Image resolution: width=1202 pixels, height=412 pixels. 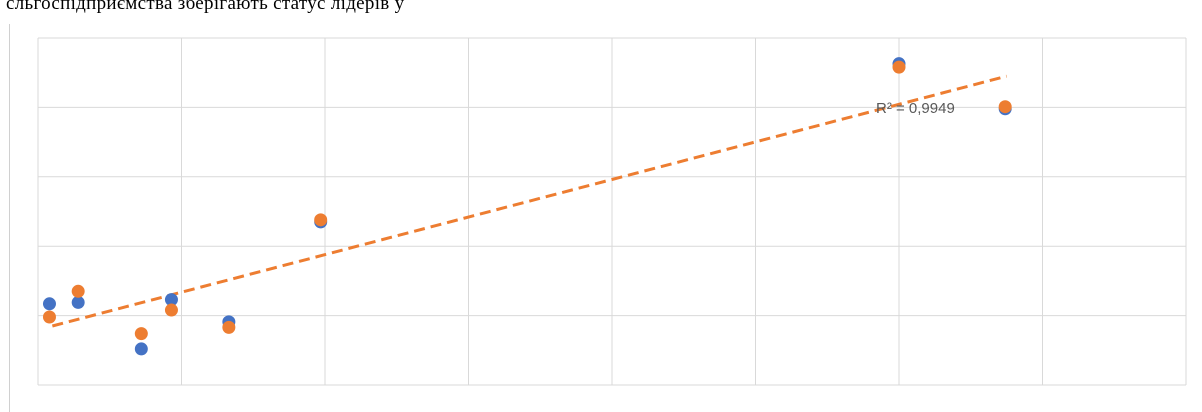 What do you see at coordinates (9, 218) in the screenshot?
I see `chart-frame-edge` at bounding box center [9, 218].